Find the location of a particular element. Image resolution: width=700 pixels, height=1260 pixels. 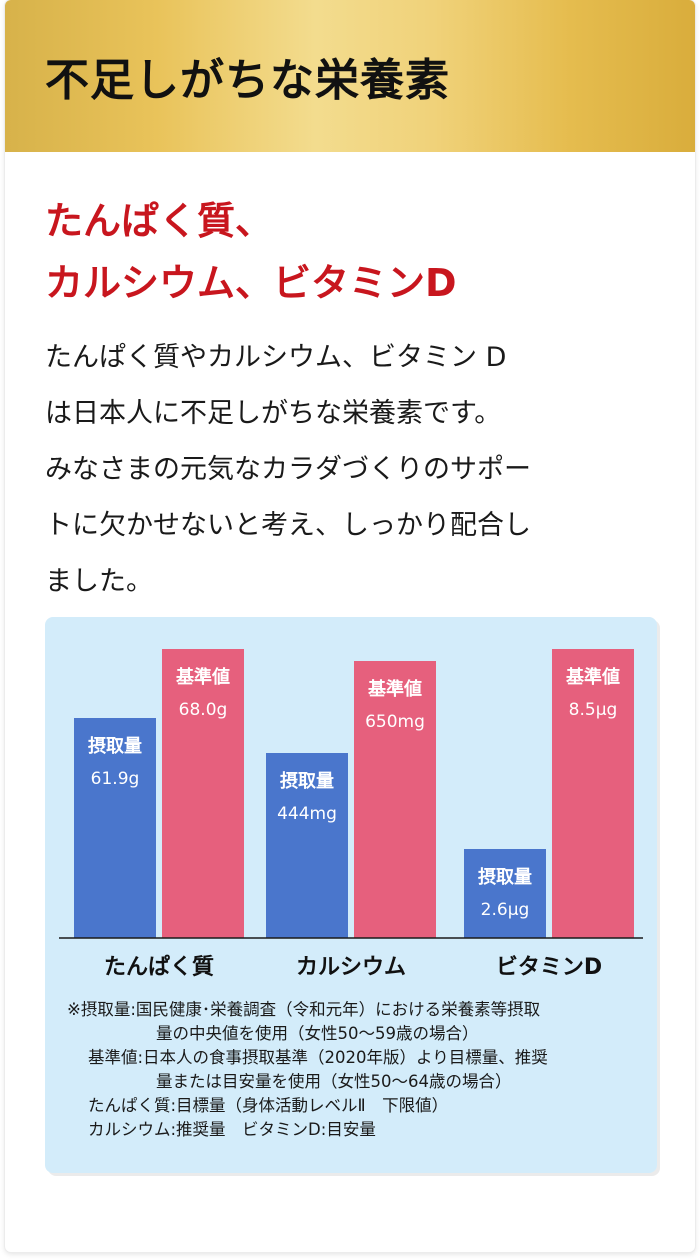

value-label: 68.0g is located at coordinates (203, 710).